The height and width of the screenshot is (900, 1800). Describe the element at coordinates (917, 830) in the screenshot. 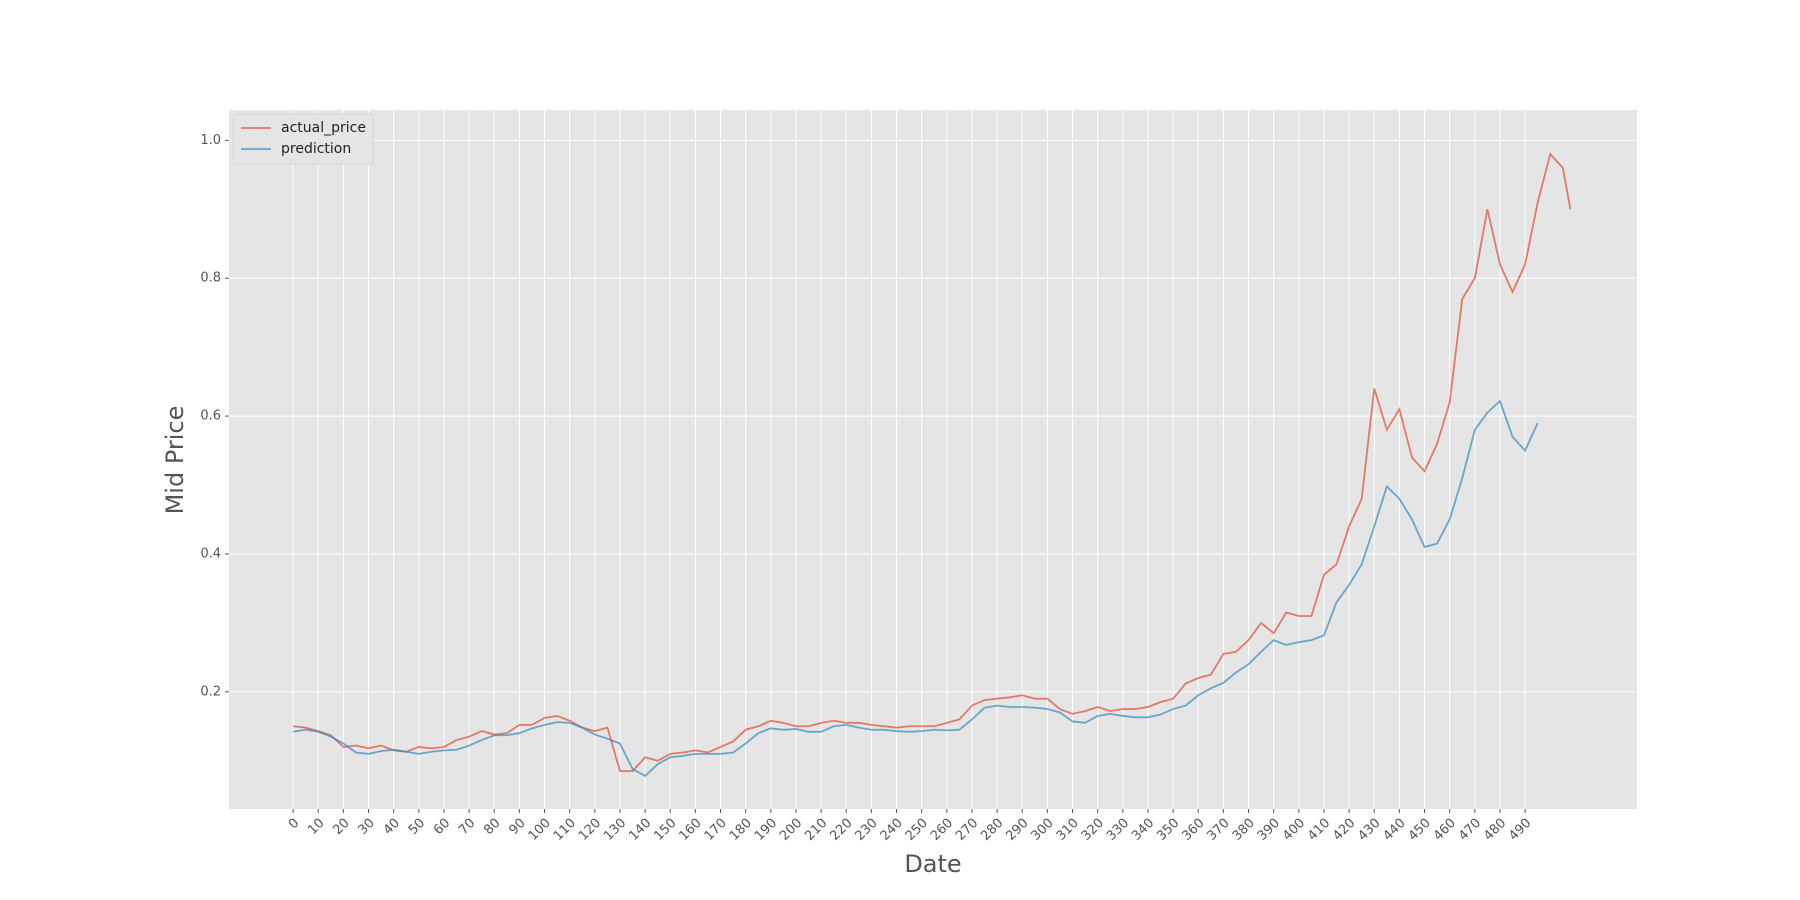

I see `x-tick-label: 250` at that location.